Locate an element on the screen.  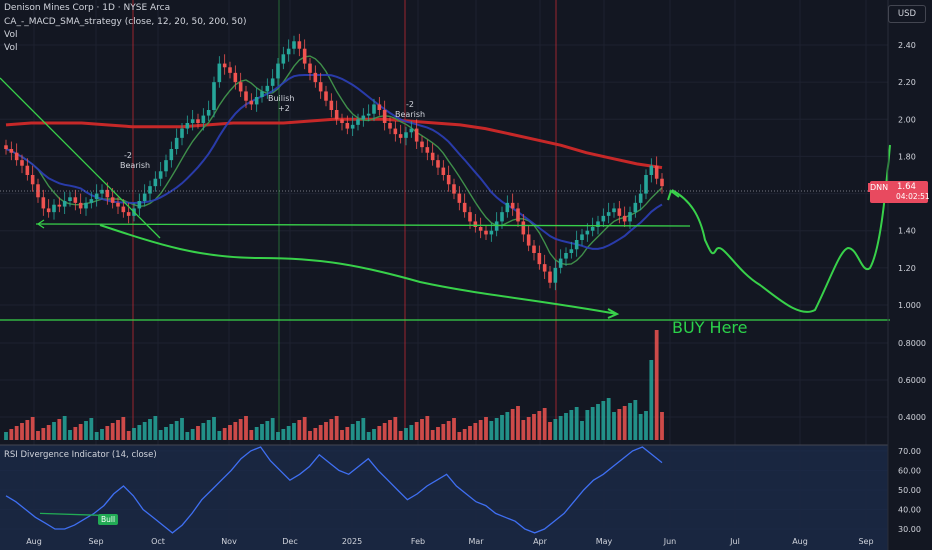
vol-legend-2: Vol is located at coordinates (11, 48).